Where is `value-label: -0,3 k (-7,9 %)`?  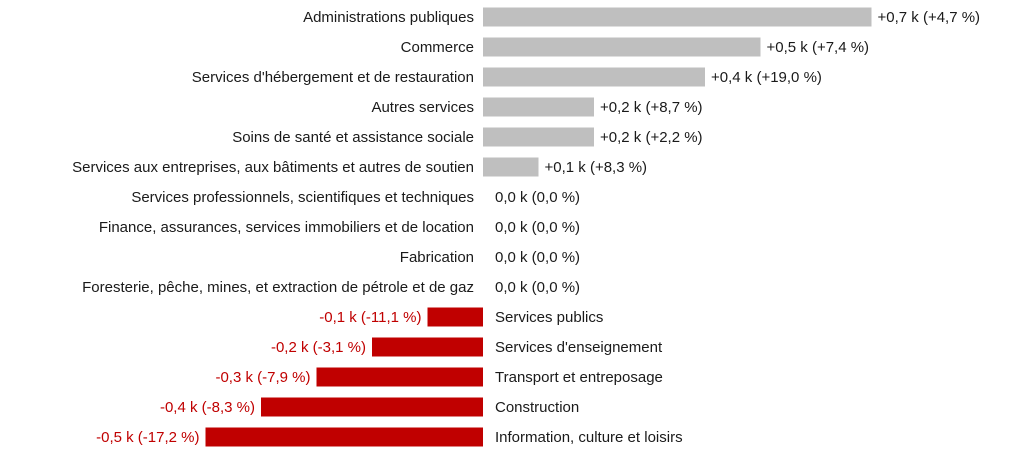 value-label: -0,3 k (-7,9 %) is located at coordinates (262, 377).